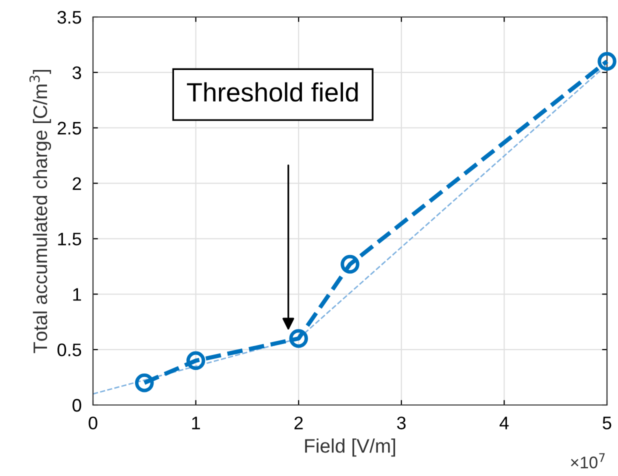 The height and width of the screenshot is (476, 618). Describe the element at coordinates (69, 350) in the screenshot. I see `y-tick-label: 0.5` at that location.